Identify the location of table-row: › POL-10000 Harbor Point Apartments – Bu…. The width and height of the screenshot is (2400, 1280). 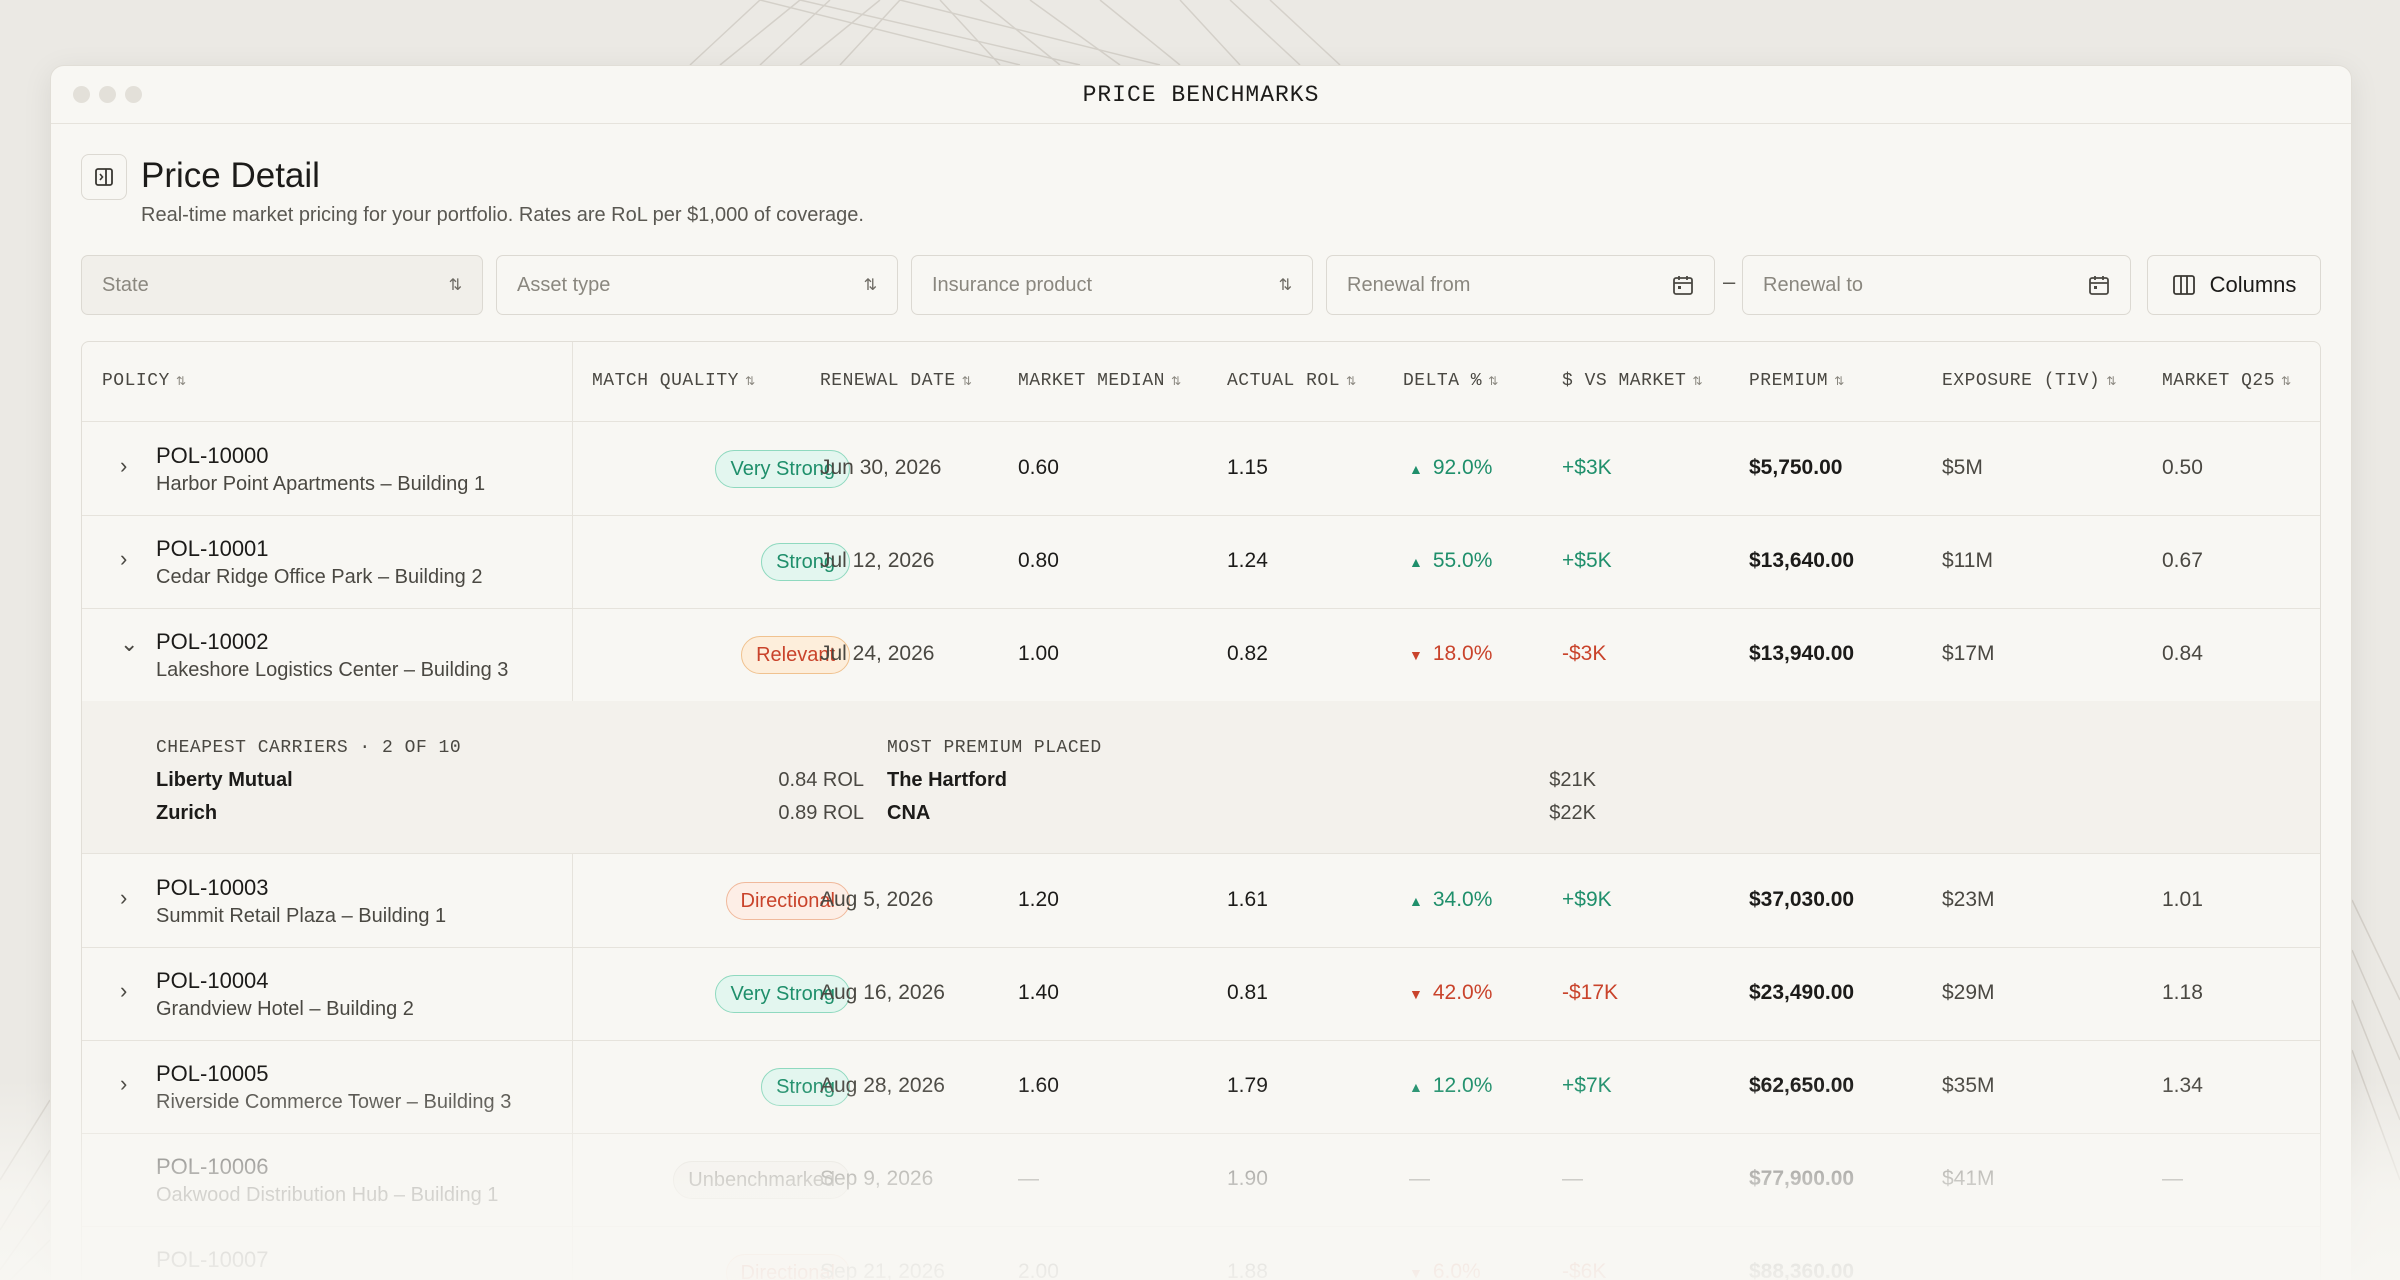
(1201, 469).